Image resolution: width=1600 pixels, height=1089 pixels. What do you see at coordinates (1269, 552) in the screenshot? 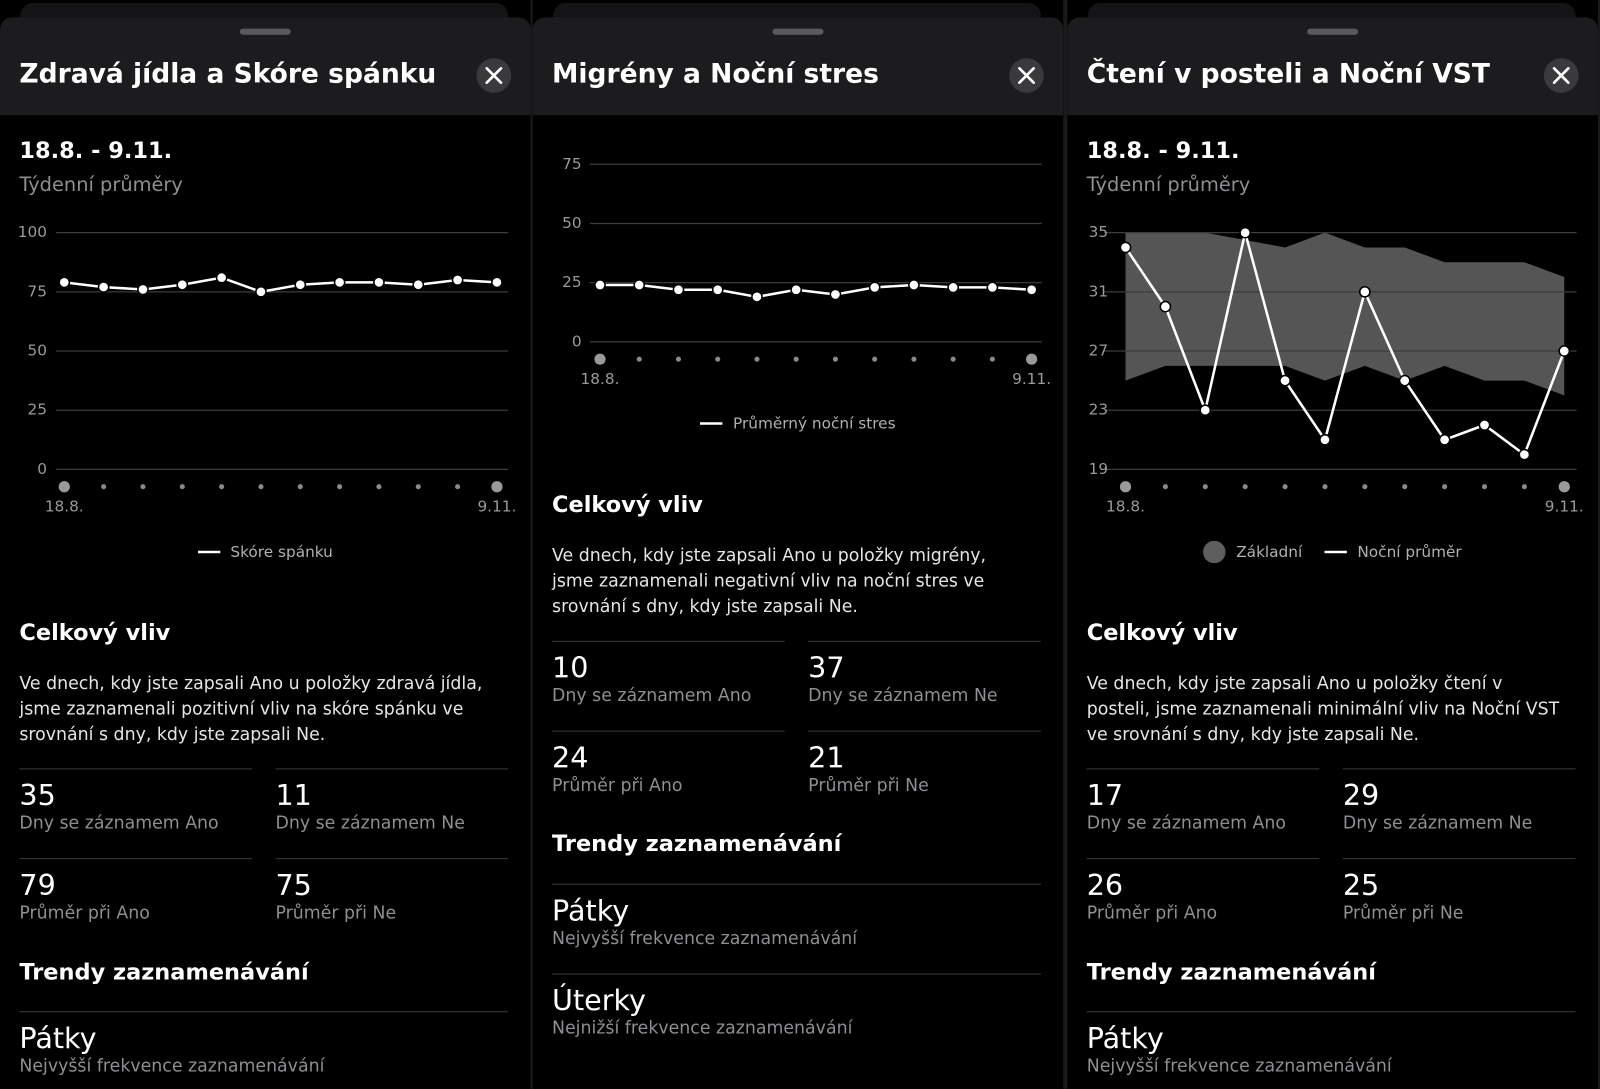
I see `legend-label: Základní` at bounding box center [1269, 552].